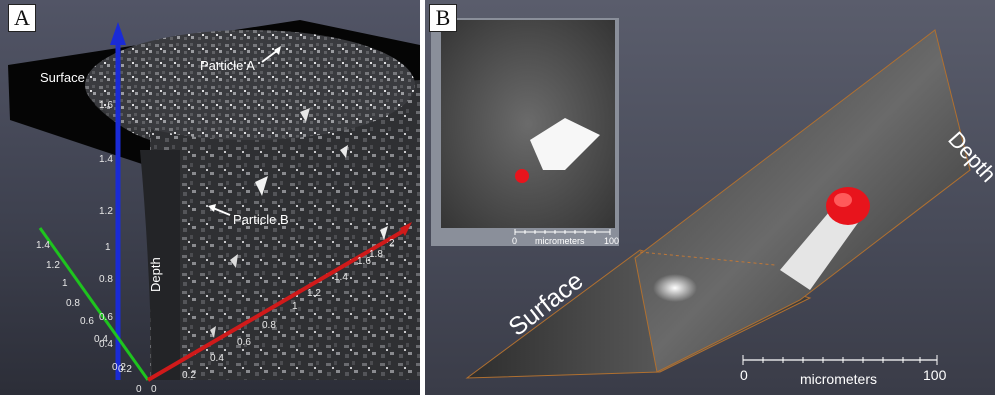  What do you see at coordinates (119, 367) in the screenshot?
I see `green-tick: 0.2` at bounding box center [119, 367].